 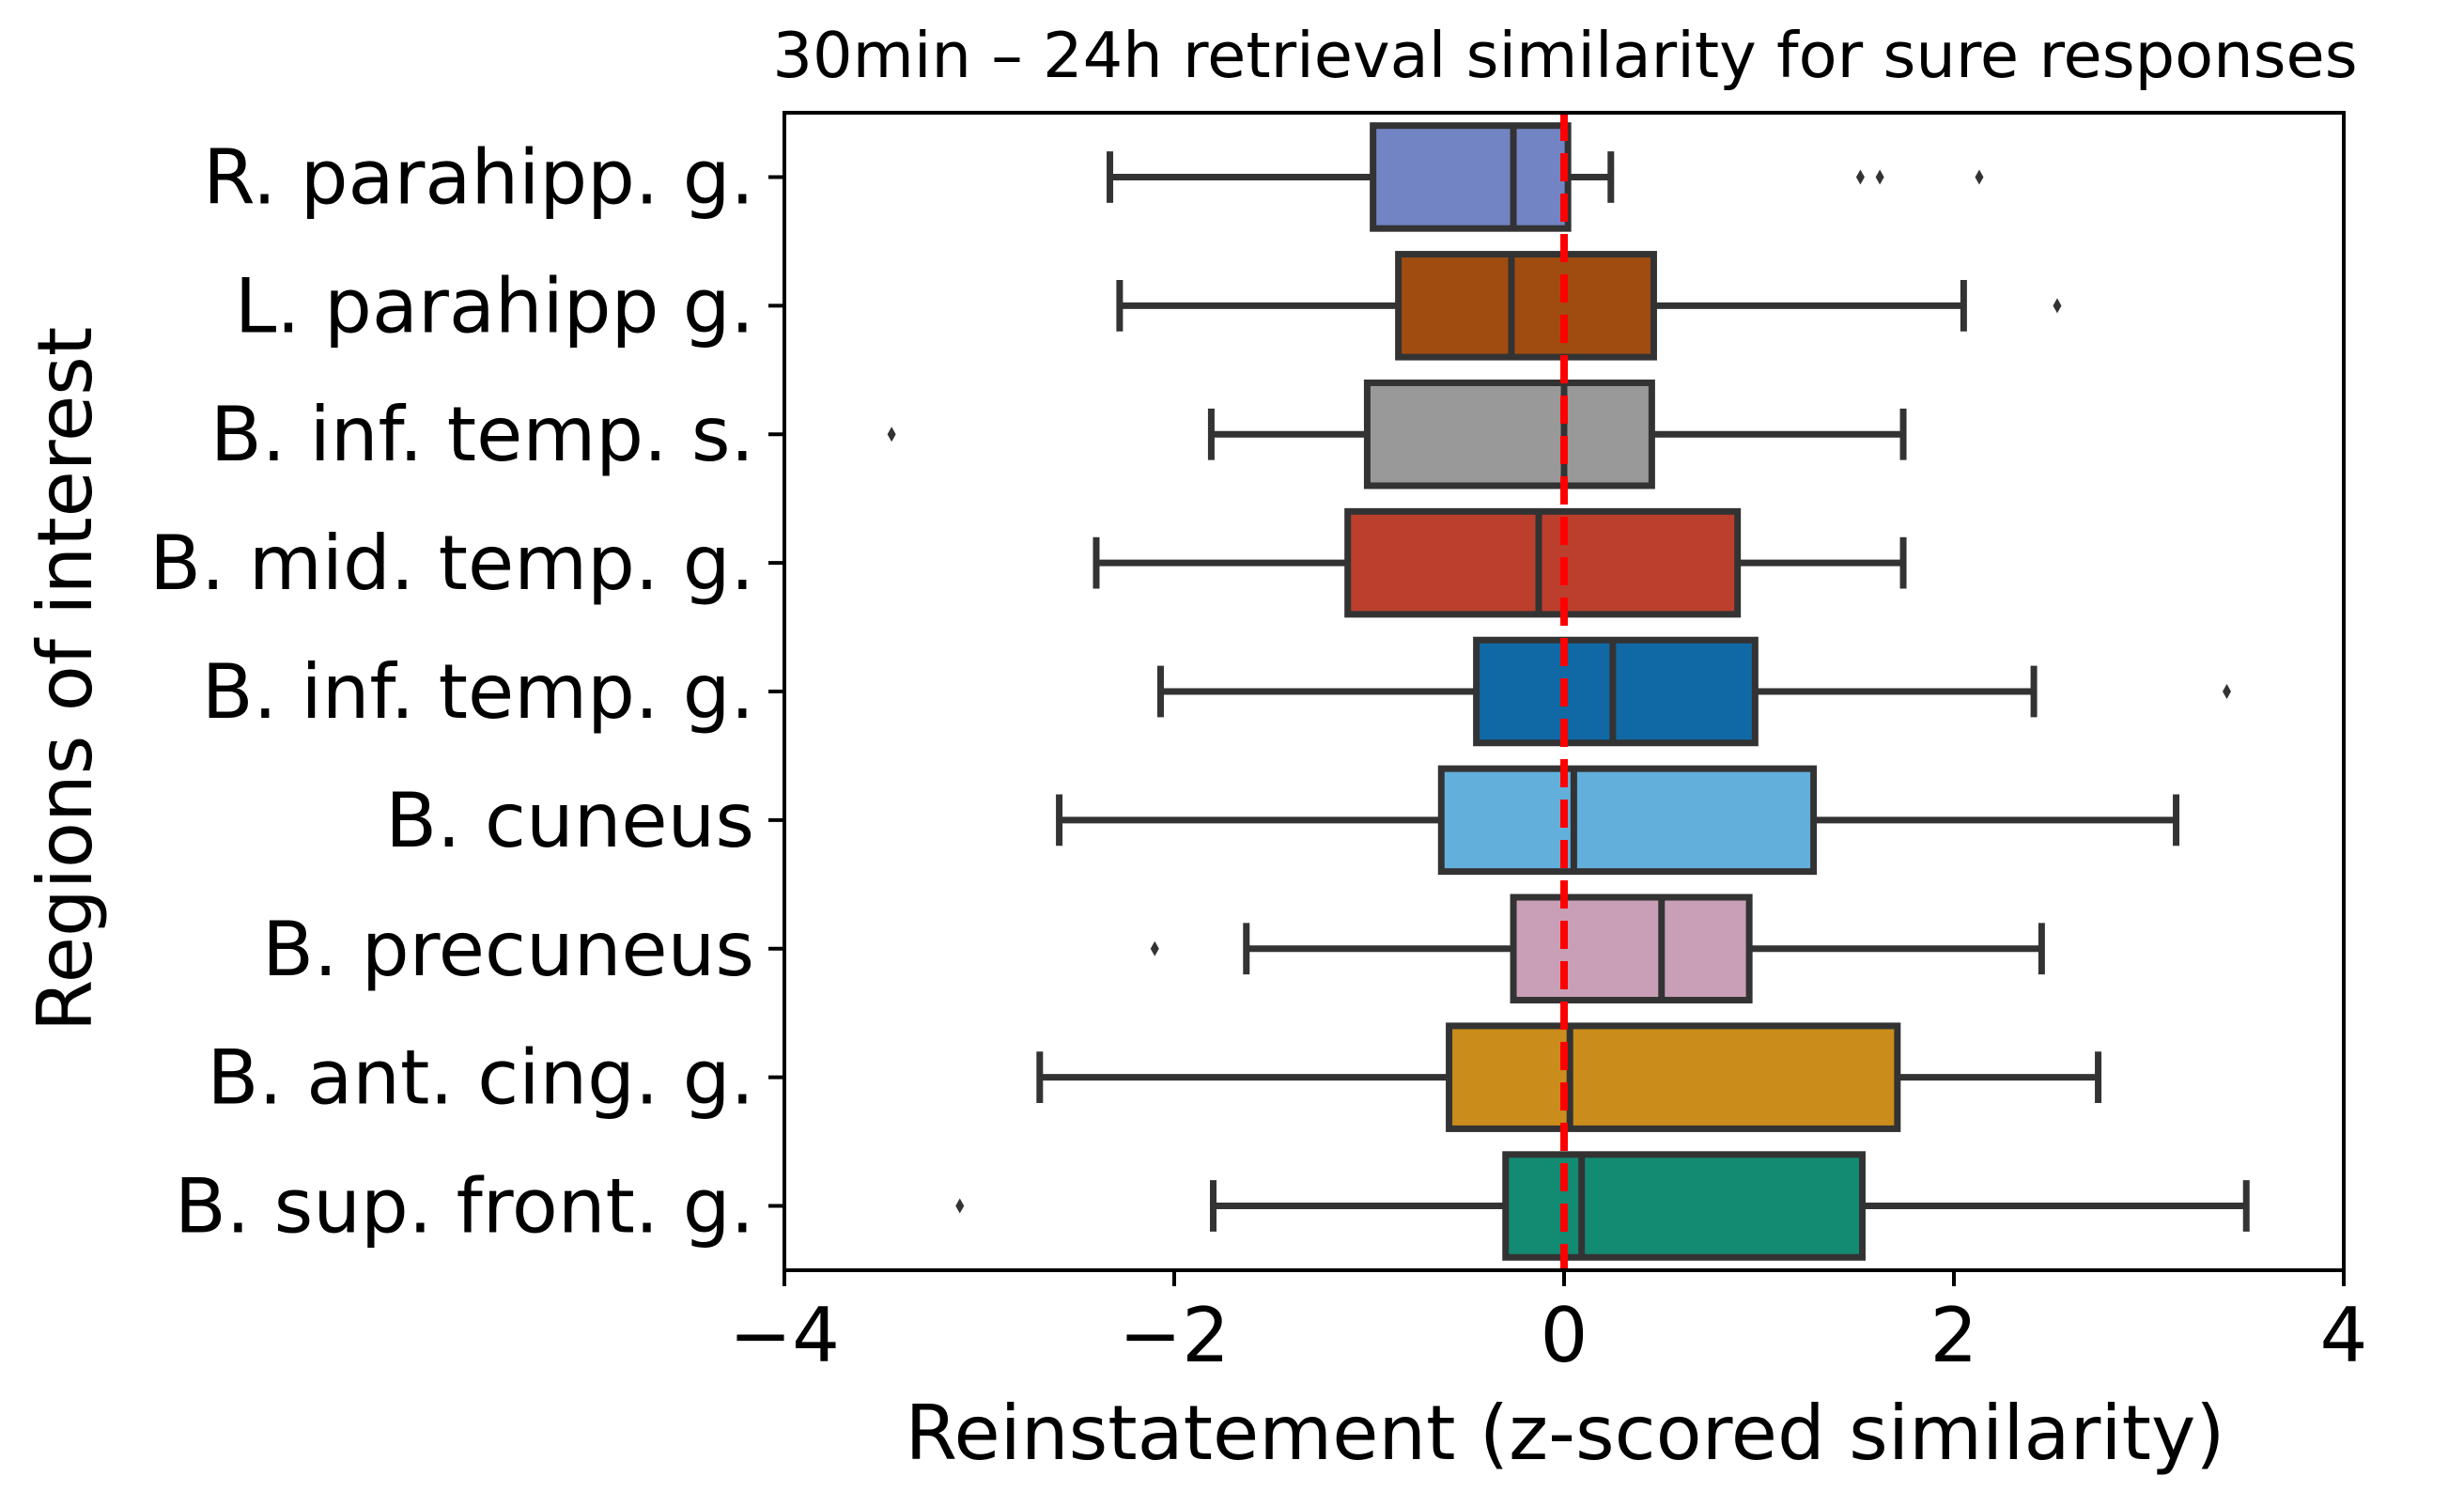 What do you see at coordinates (569, 820) in the screenshot?
I see `y-tick-label: B. cuneus` at bounding box center [569, 820].